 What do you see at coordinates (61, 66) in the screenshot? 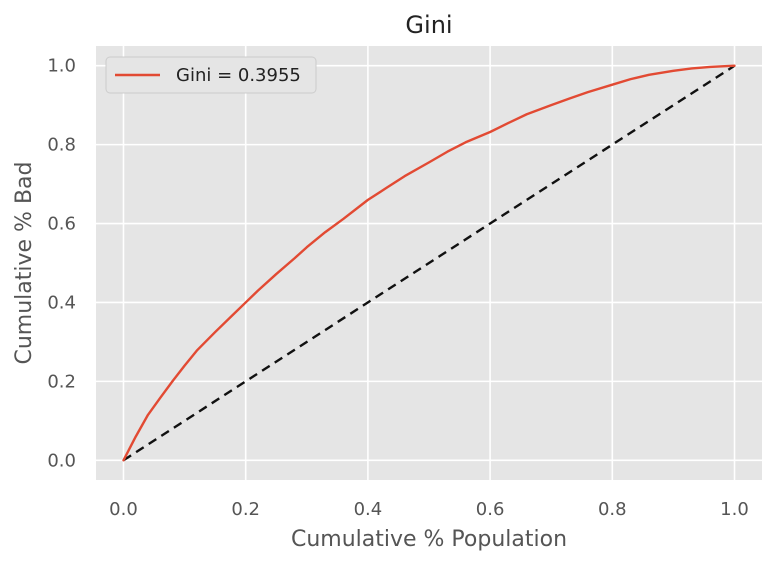
I see `y-tick-label: 1.0` at bounding box center [61, 66].